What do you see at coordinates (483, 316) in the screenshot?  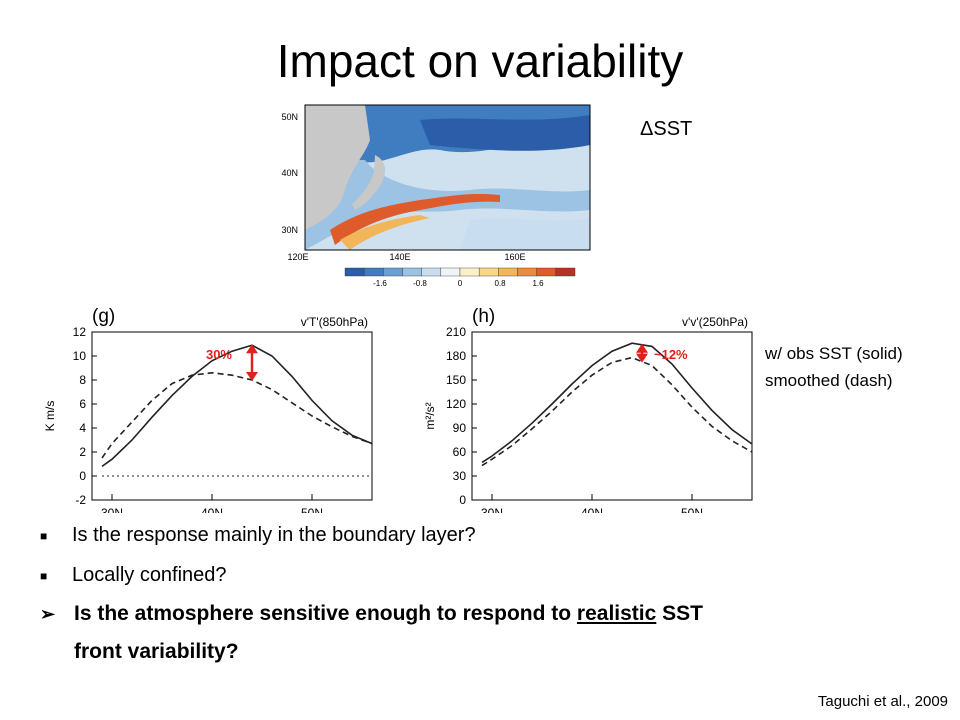 I see `panel-label: (h)` at bounding box center [483, 316].